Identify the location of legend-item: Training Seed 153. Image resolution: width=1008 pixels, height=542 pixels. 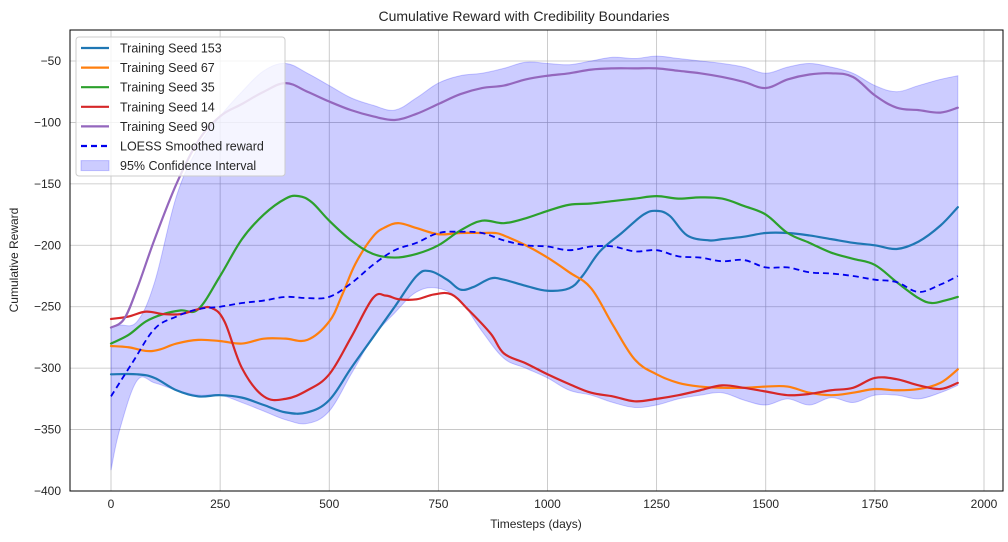
(151, 49).